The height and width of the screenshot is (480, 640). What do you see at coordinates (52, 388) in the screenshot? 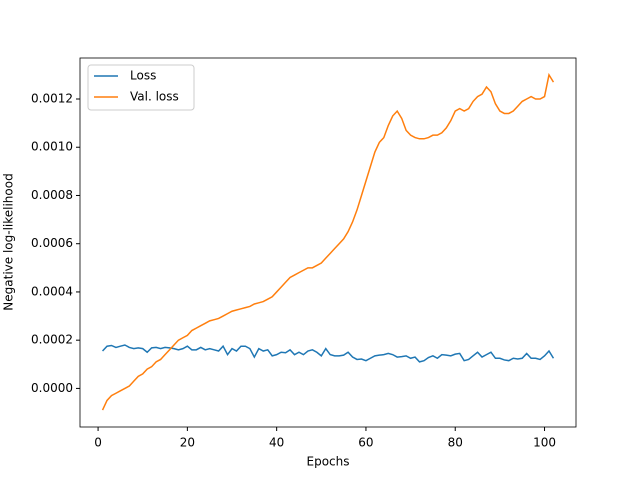
I see `y-tick-label: 0.0000` at bounding box center [52, 388].